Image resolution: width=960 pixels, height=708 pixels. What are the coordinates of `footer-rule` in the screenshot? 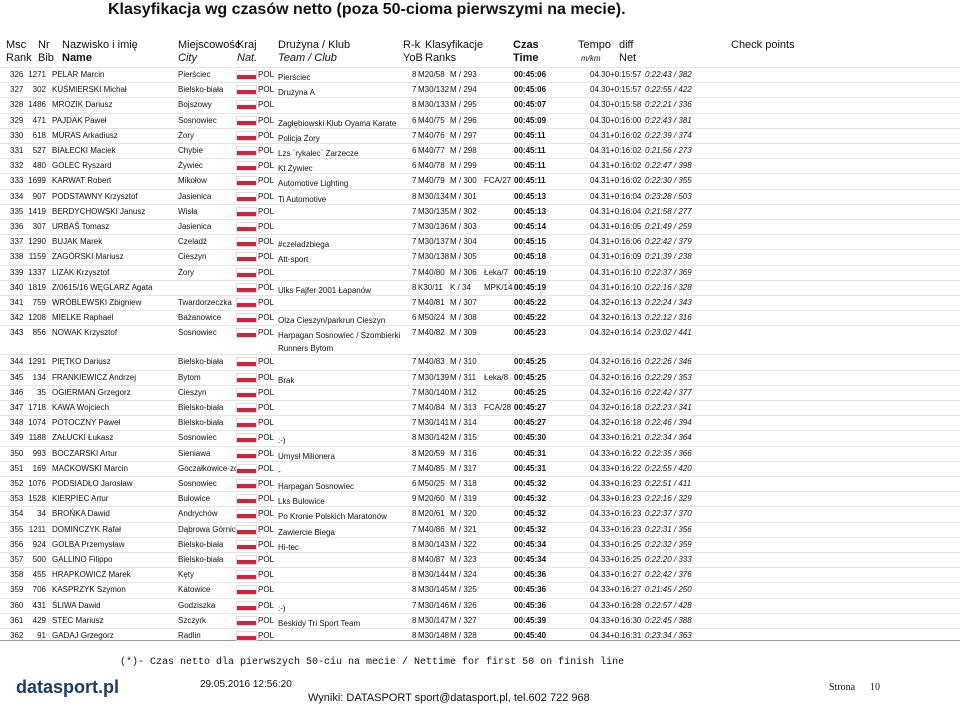 It's located at (480, 640).